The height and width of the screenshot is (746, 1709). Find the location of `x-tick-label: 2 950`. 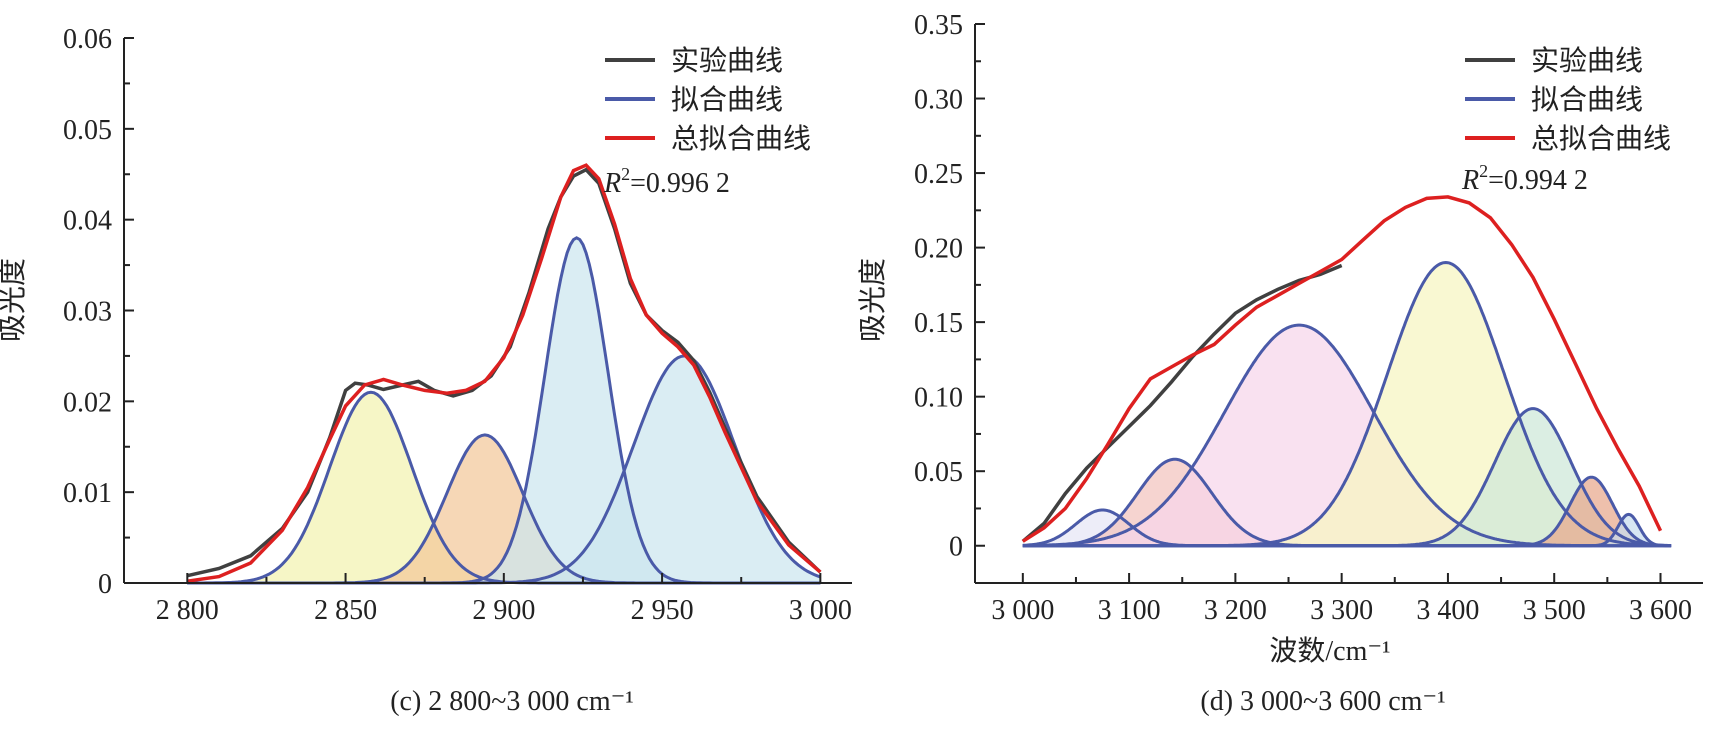

x-tick-label: 2 950 is located at coordinates (662, 610).